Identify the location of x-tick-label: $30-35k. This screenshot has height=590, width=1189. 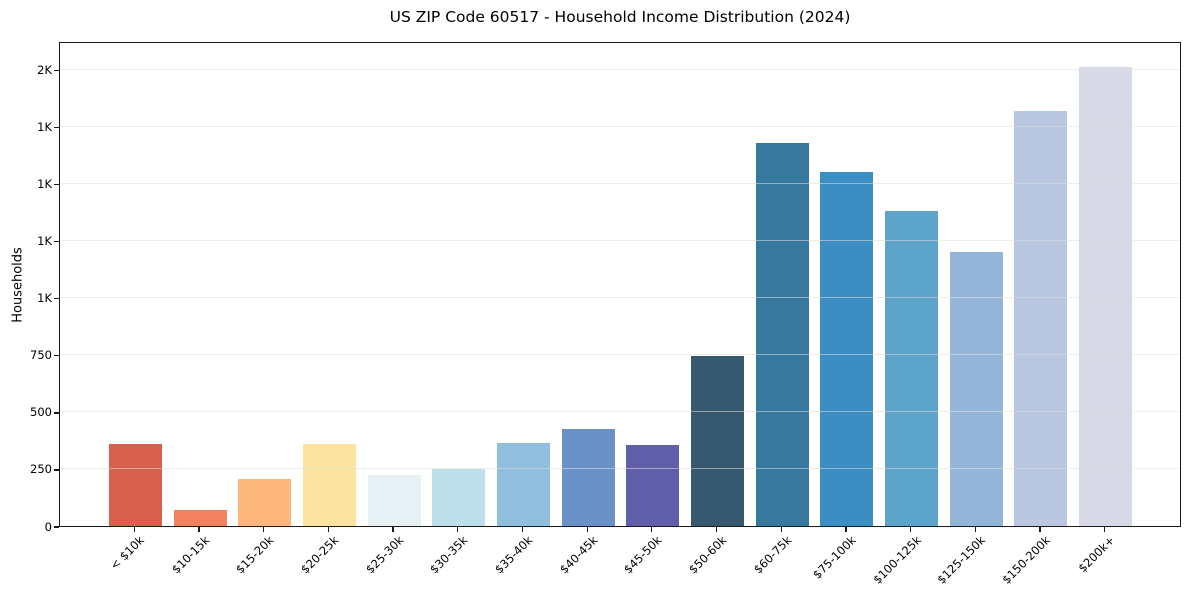
(449, 555).